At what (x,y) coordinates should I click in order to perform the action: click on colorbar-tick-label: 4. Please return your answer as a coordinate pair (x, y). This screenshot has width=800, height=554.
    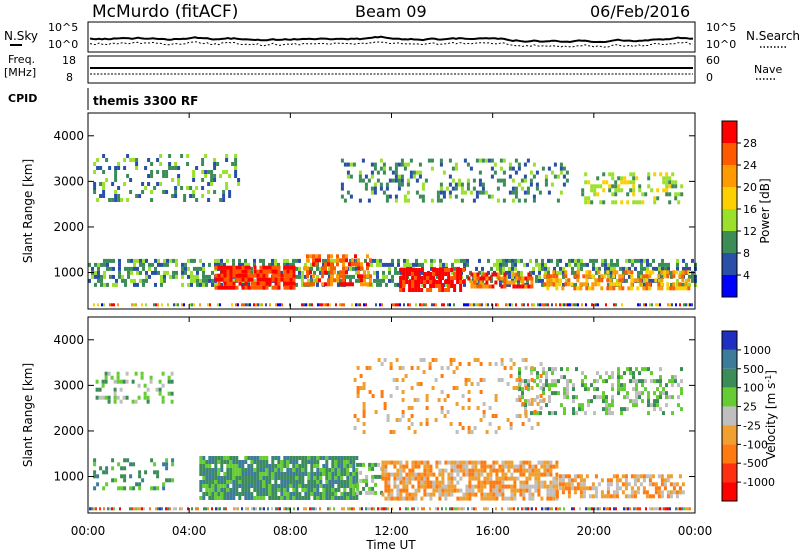
    Looking at the image, I should click on (746, 275).